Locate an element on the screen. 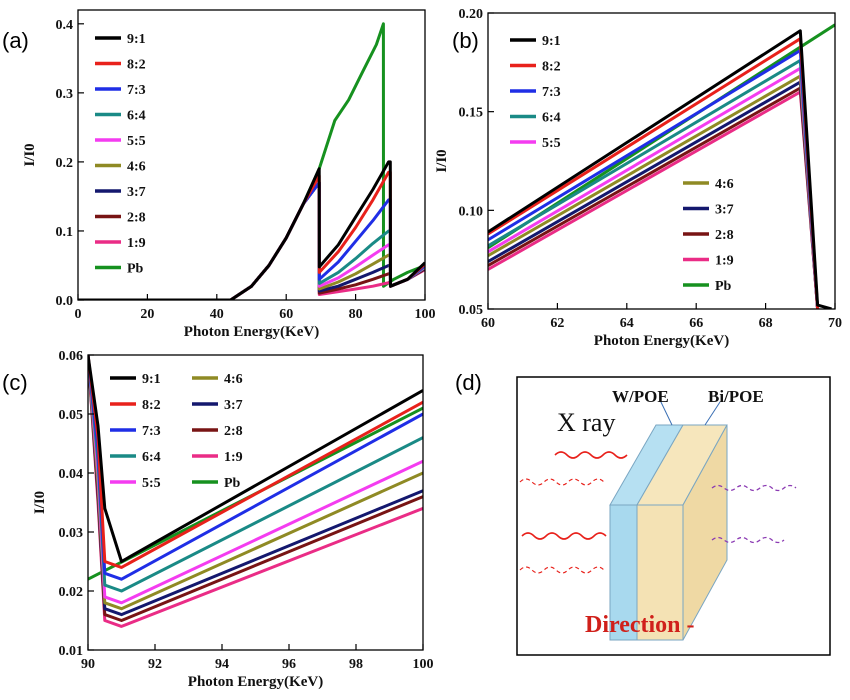  panel-label-b: (b) is located at coordinates (465, 40).